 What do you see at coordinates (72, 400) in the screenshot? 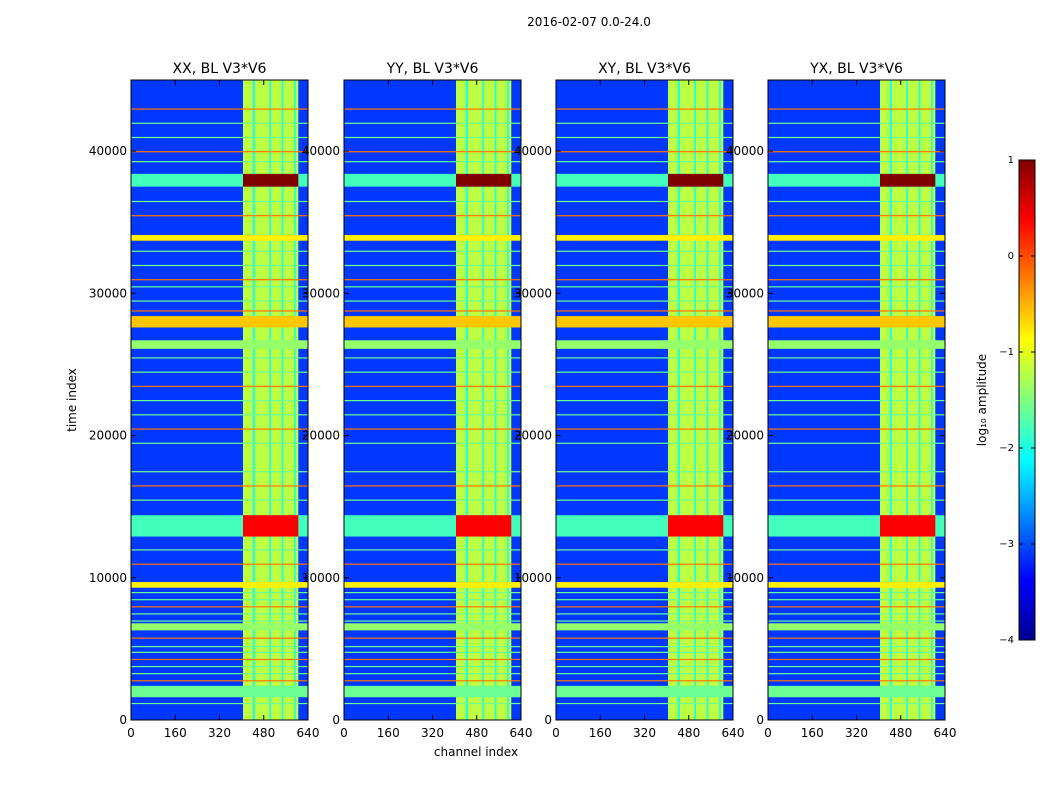
I see `y-axis-label: time index` at bounding box center [72, 400].